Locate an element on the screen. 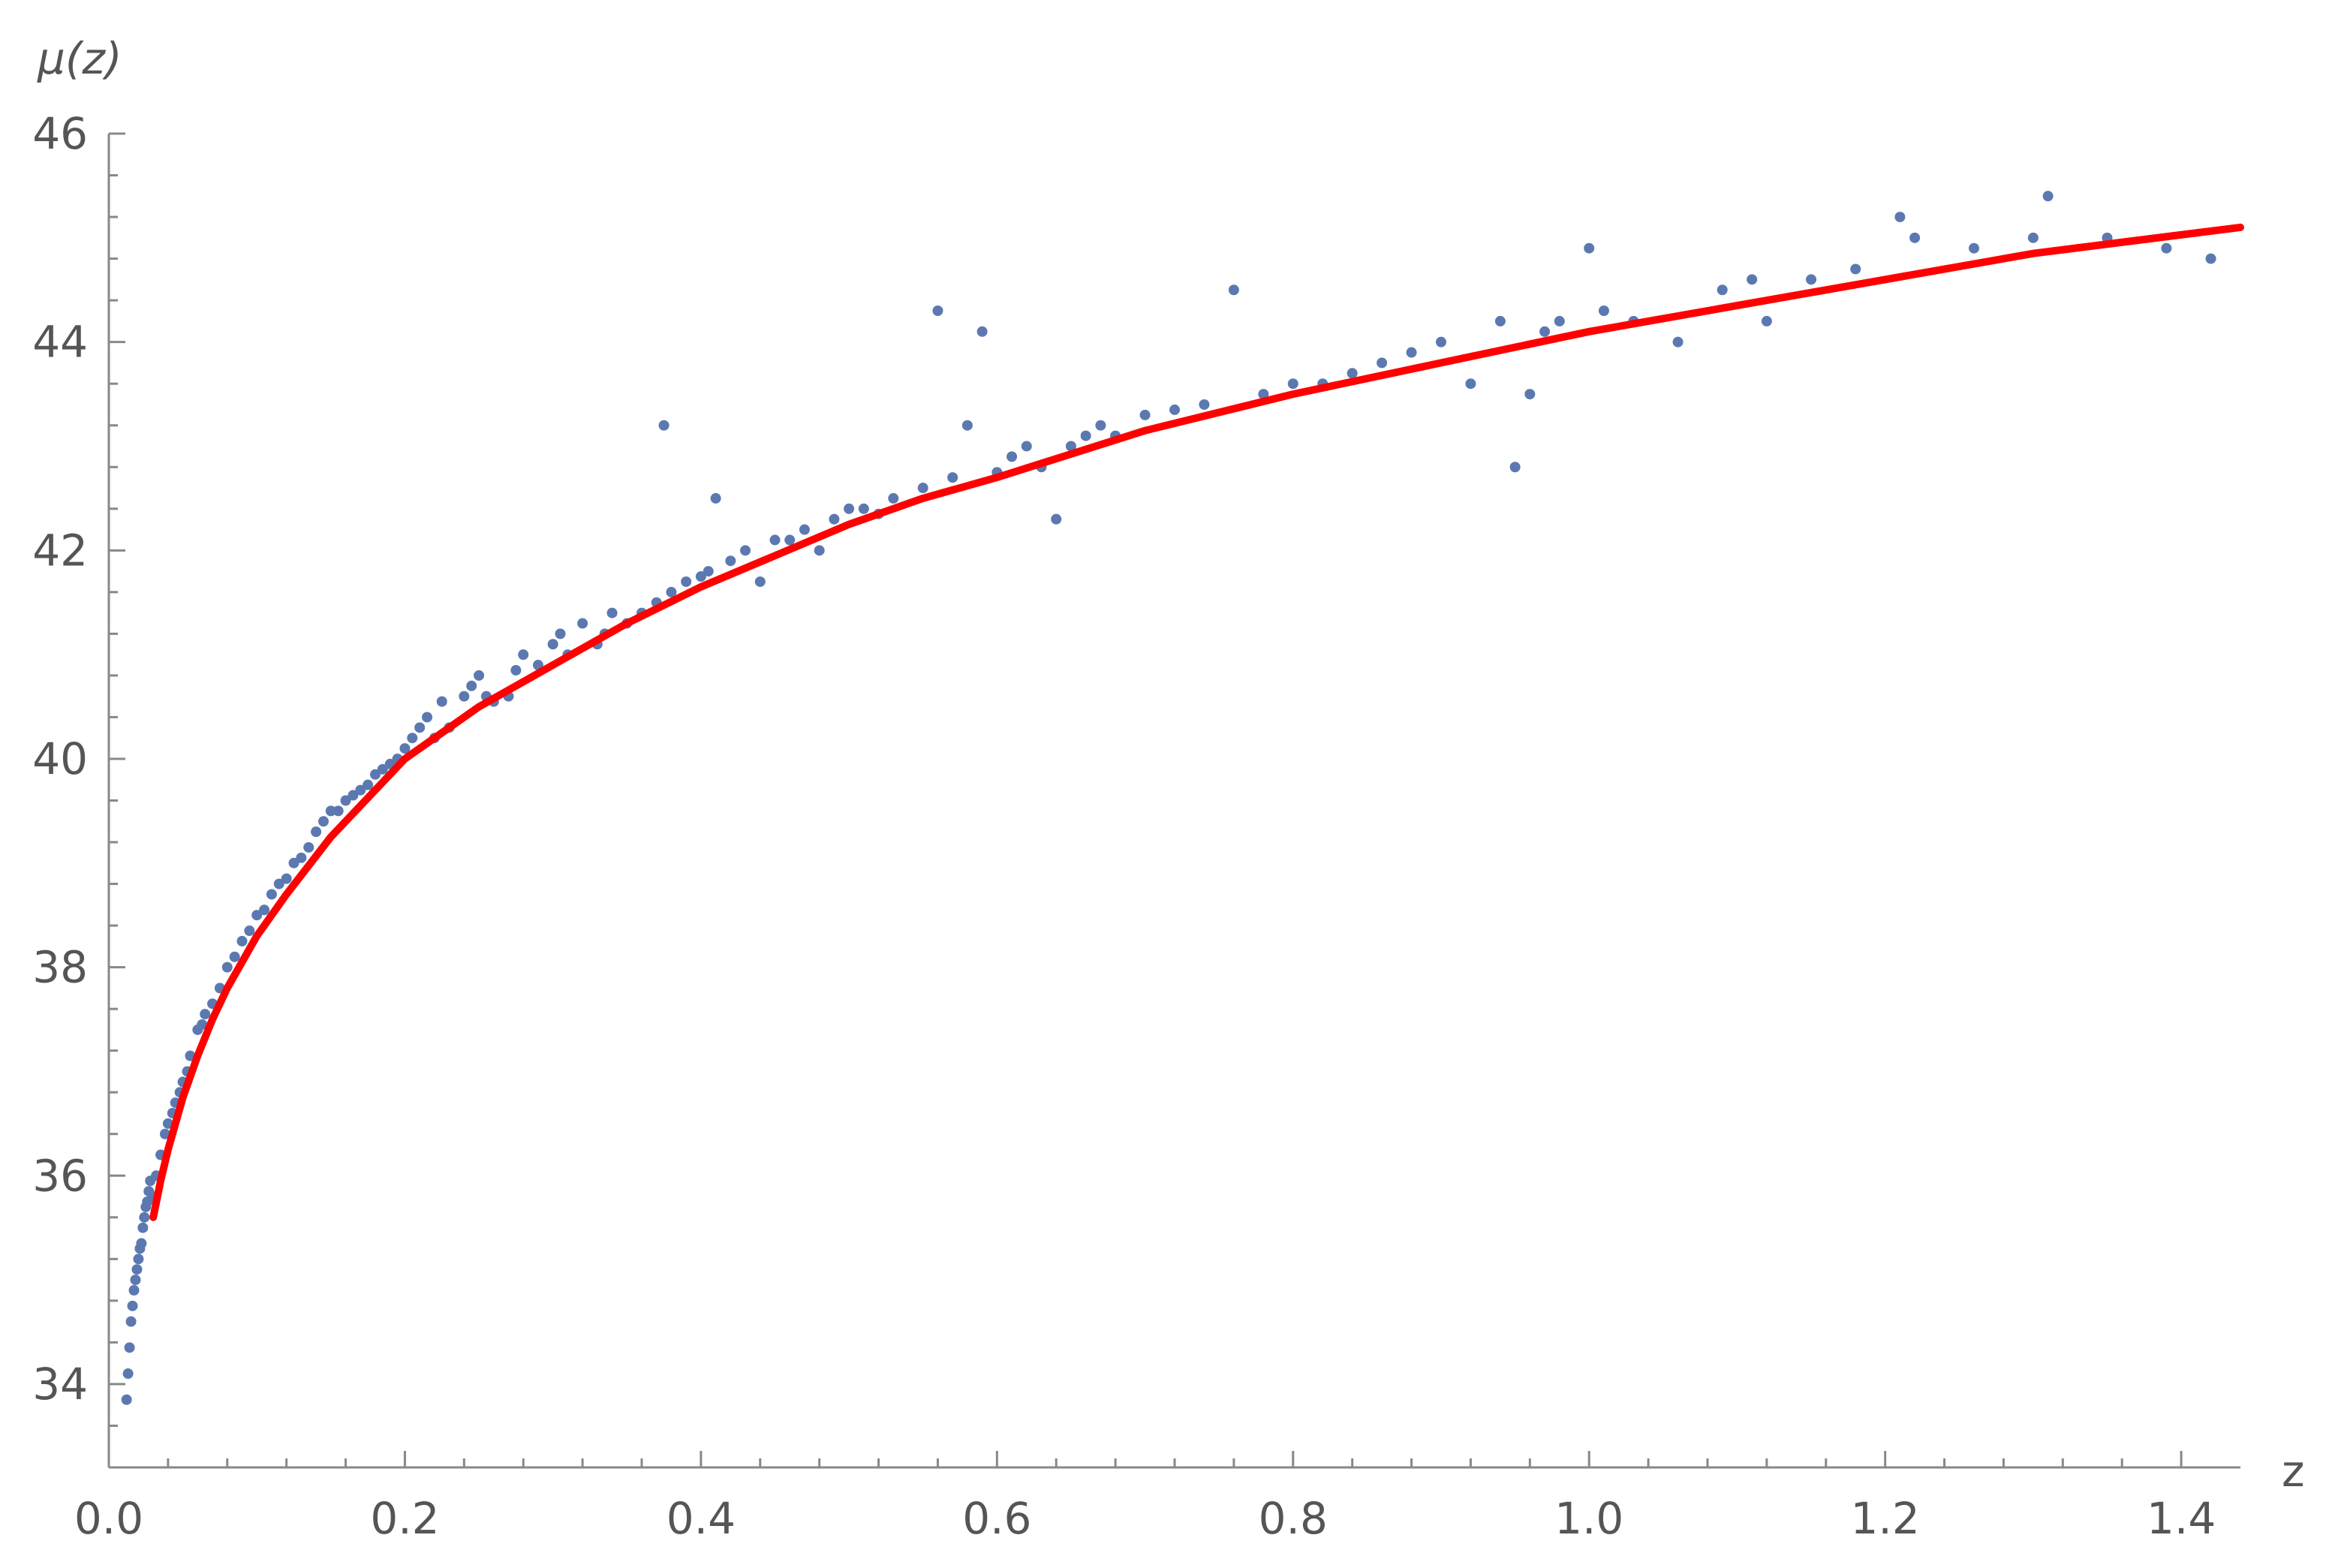 This screenshot has height=1568, width=2338. y-axis-label: μ(z) is located at coordinates (79, 58).